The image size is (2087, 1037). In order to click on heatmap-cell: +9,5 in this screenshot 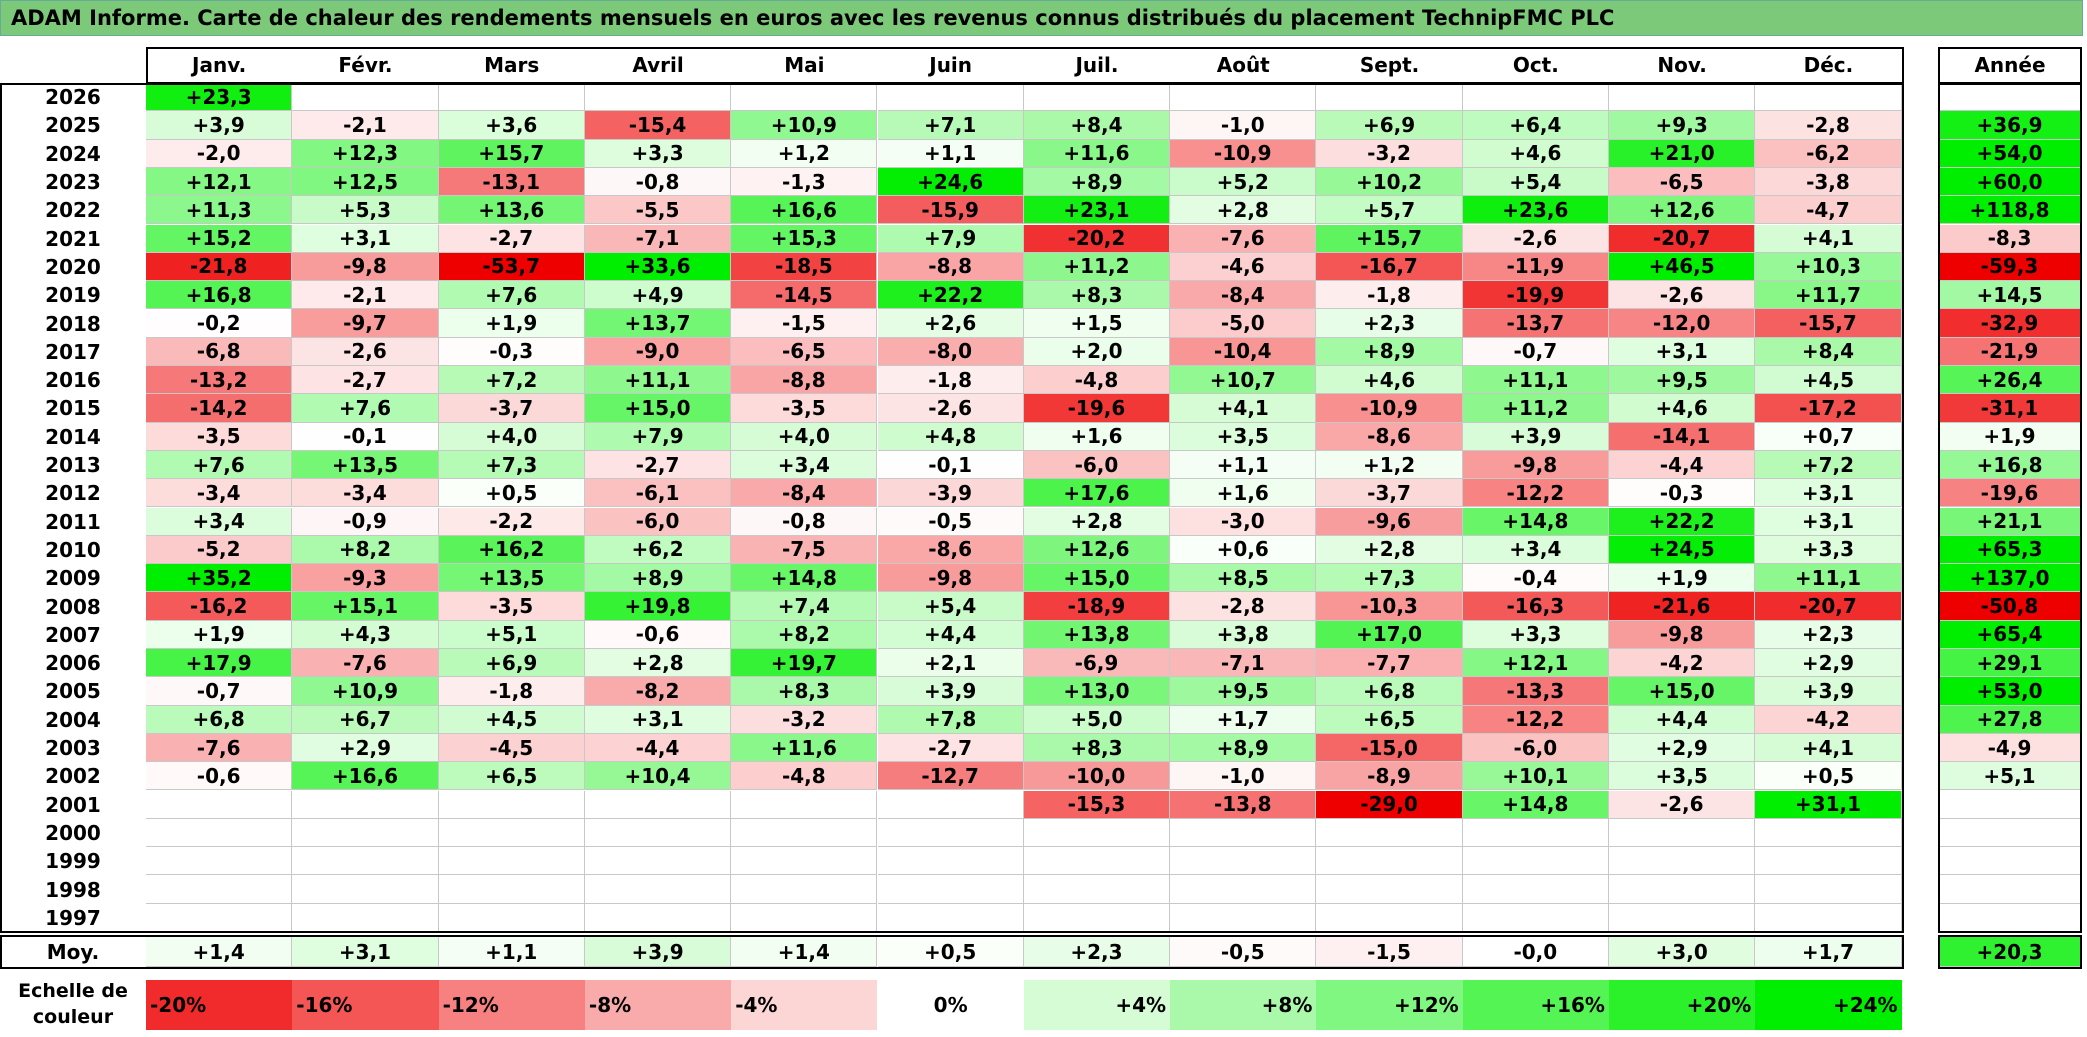, I will do `click(1682, 380)`.